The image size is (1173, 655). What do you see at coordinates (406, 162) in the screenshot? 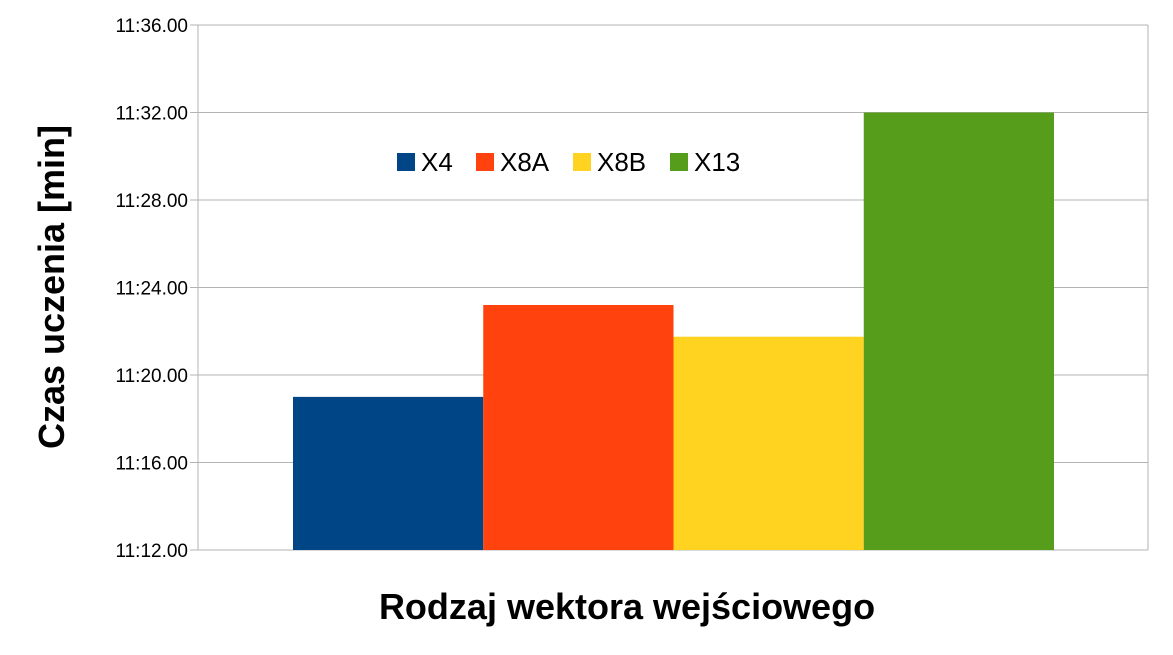
I see `legend-swatch-x4` at bounding box center [406, 162].